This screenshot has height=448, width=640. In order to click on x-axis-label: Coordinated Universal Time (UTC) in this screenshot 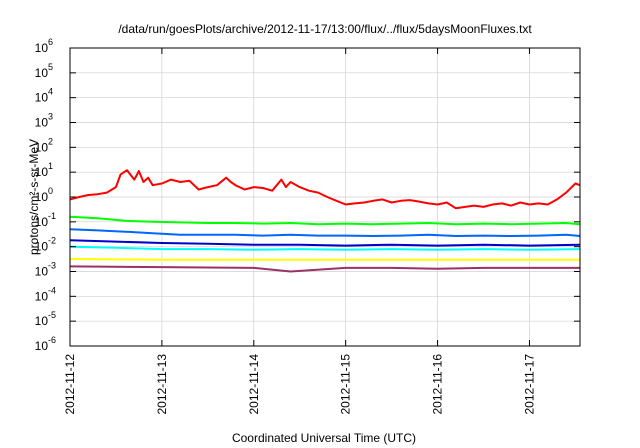, I will do `click(324, 438)`.